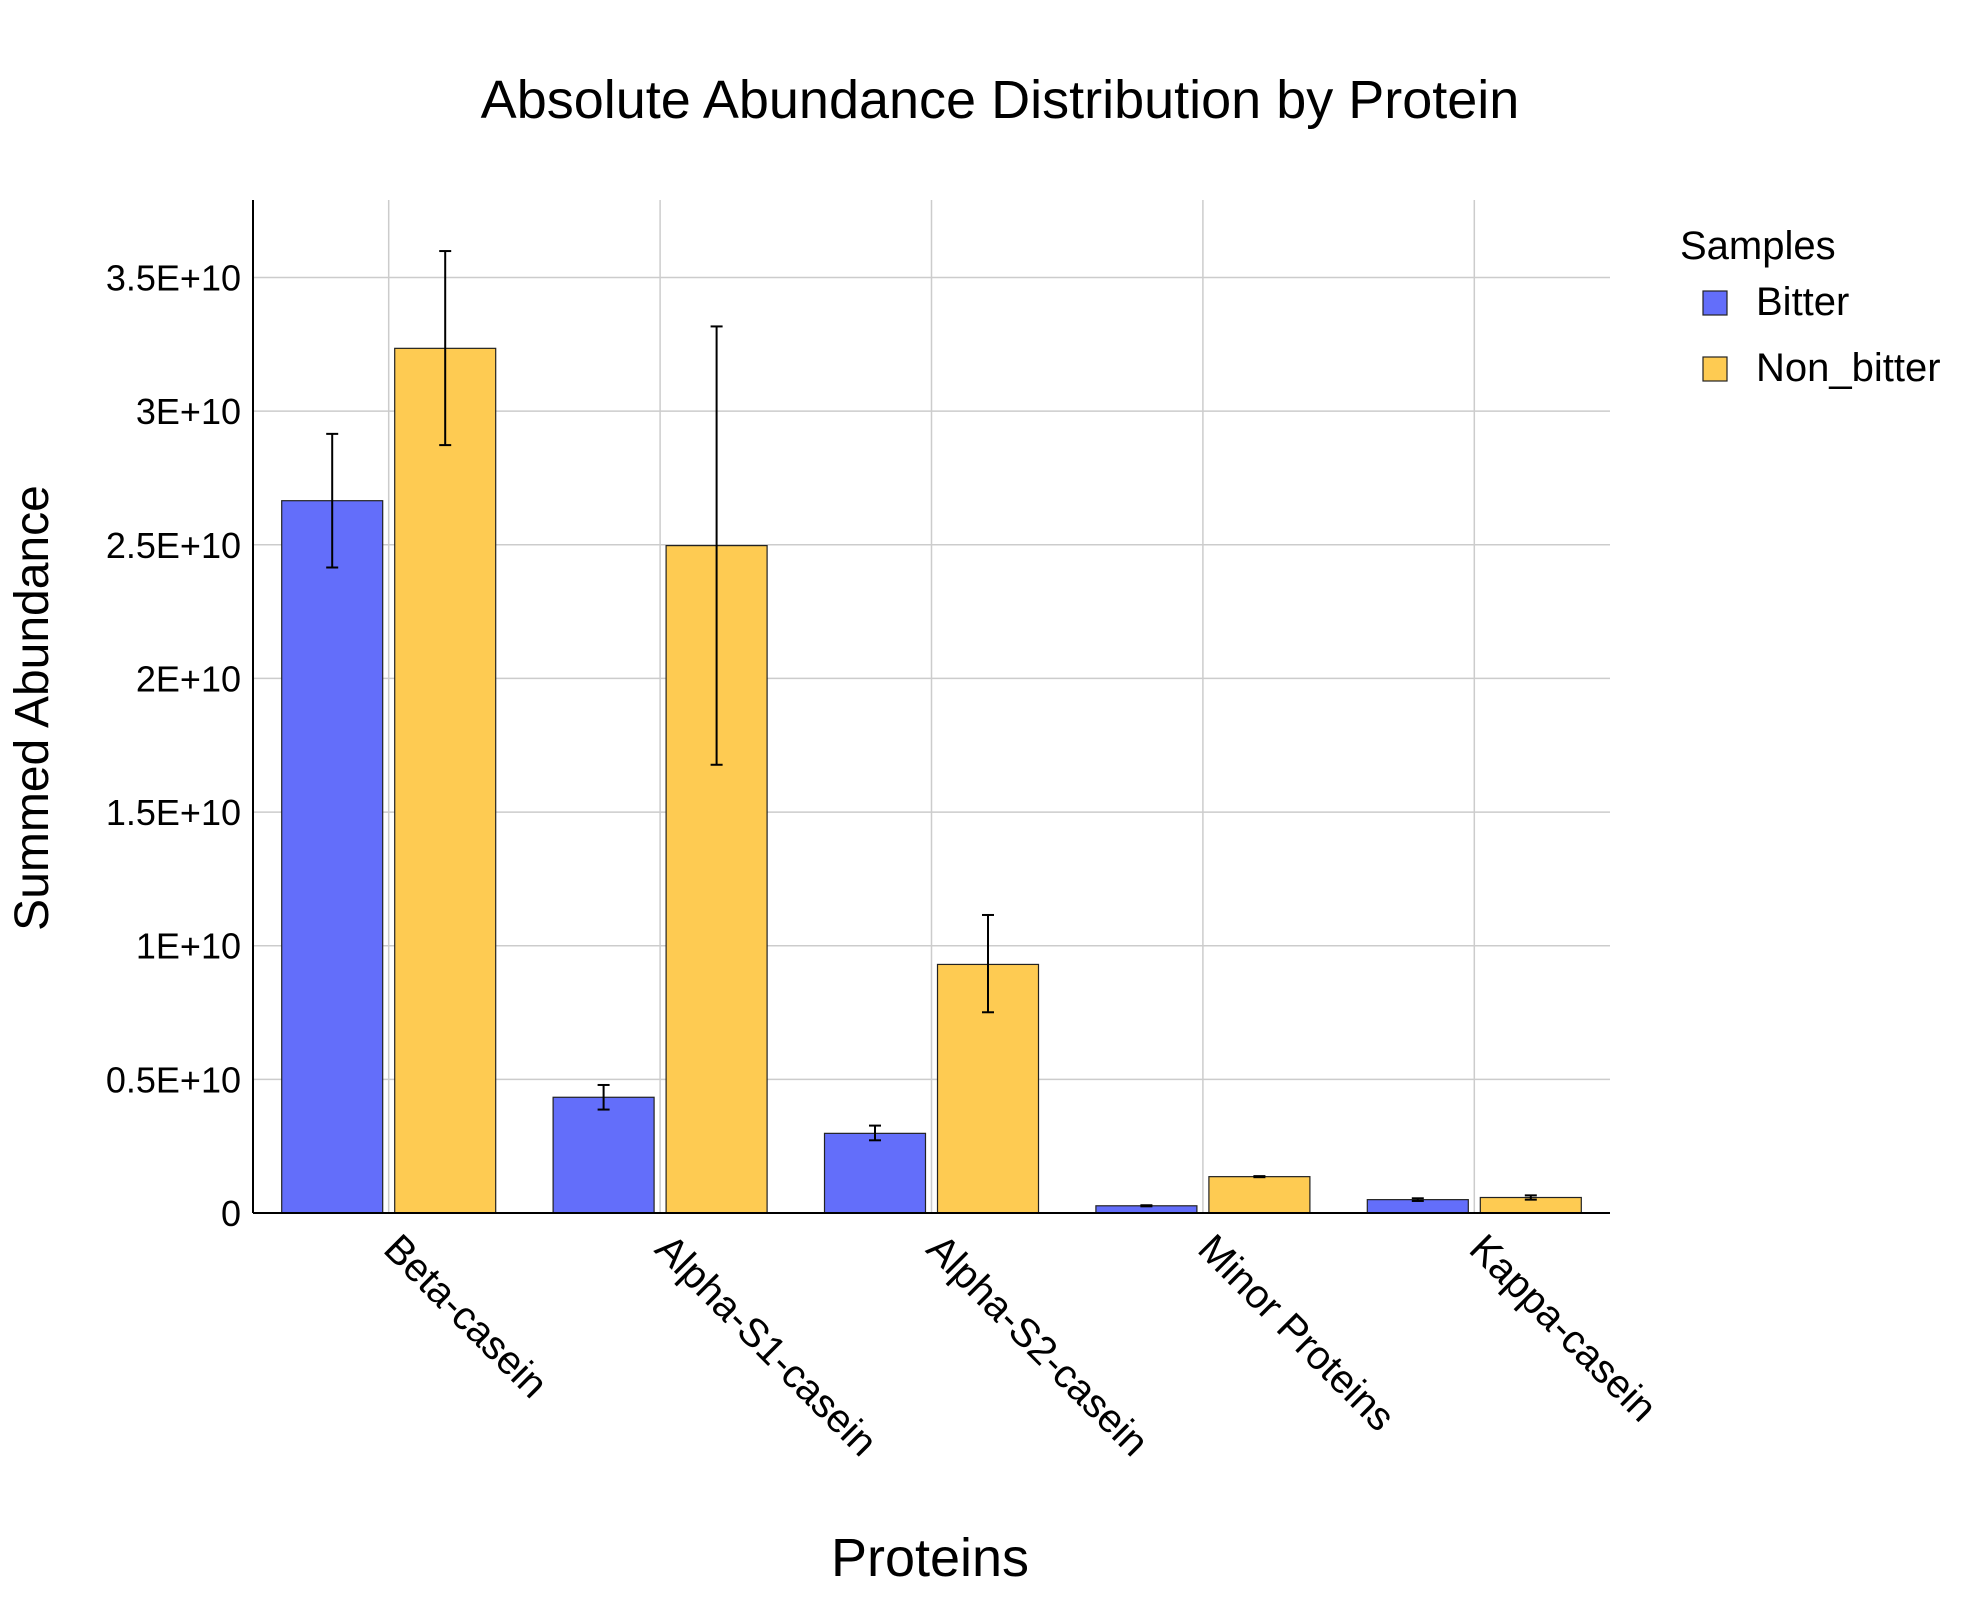  I want to click on y-axis-title: Summed Abundance, so click(32, 708).